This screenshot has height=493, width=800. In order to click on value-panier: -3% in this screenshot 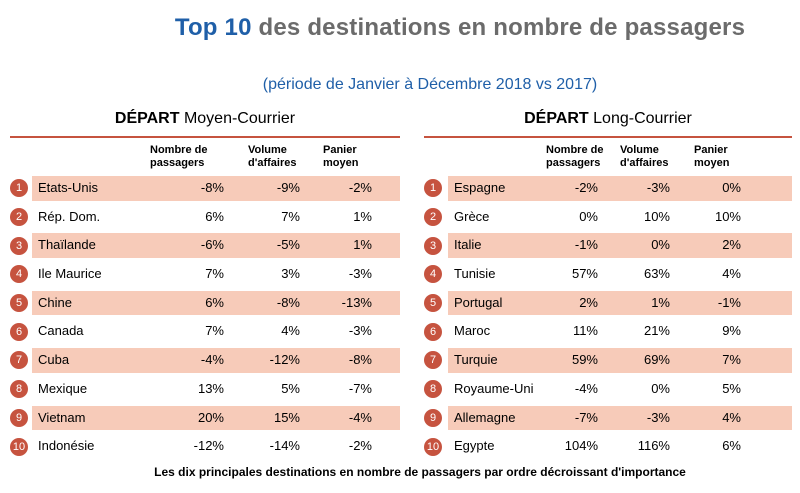, I will do `click(360, 274)`.